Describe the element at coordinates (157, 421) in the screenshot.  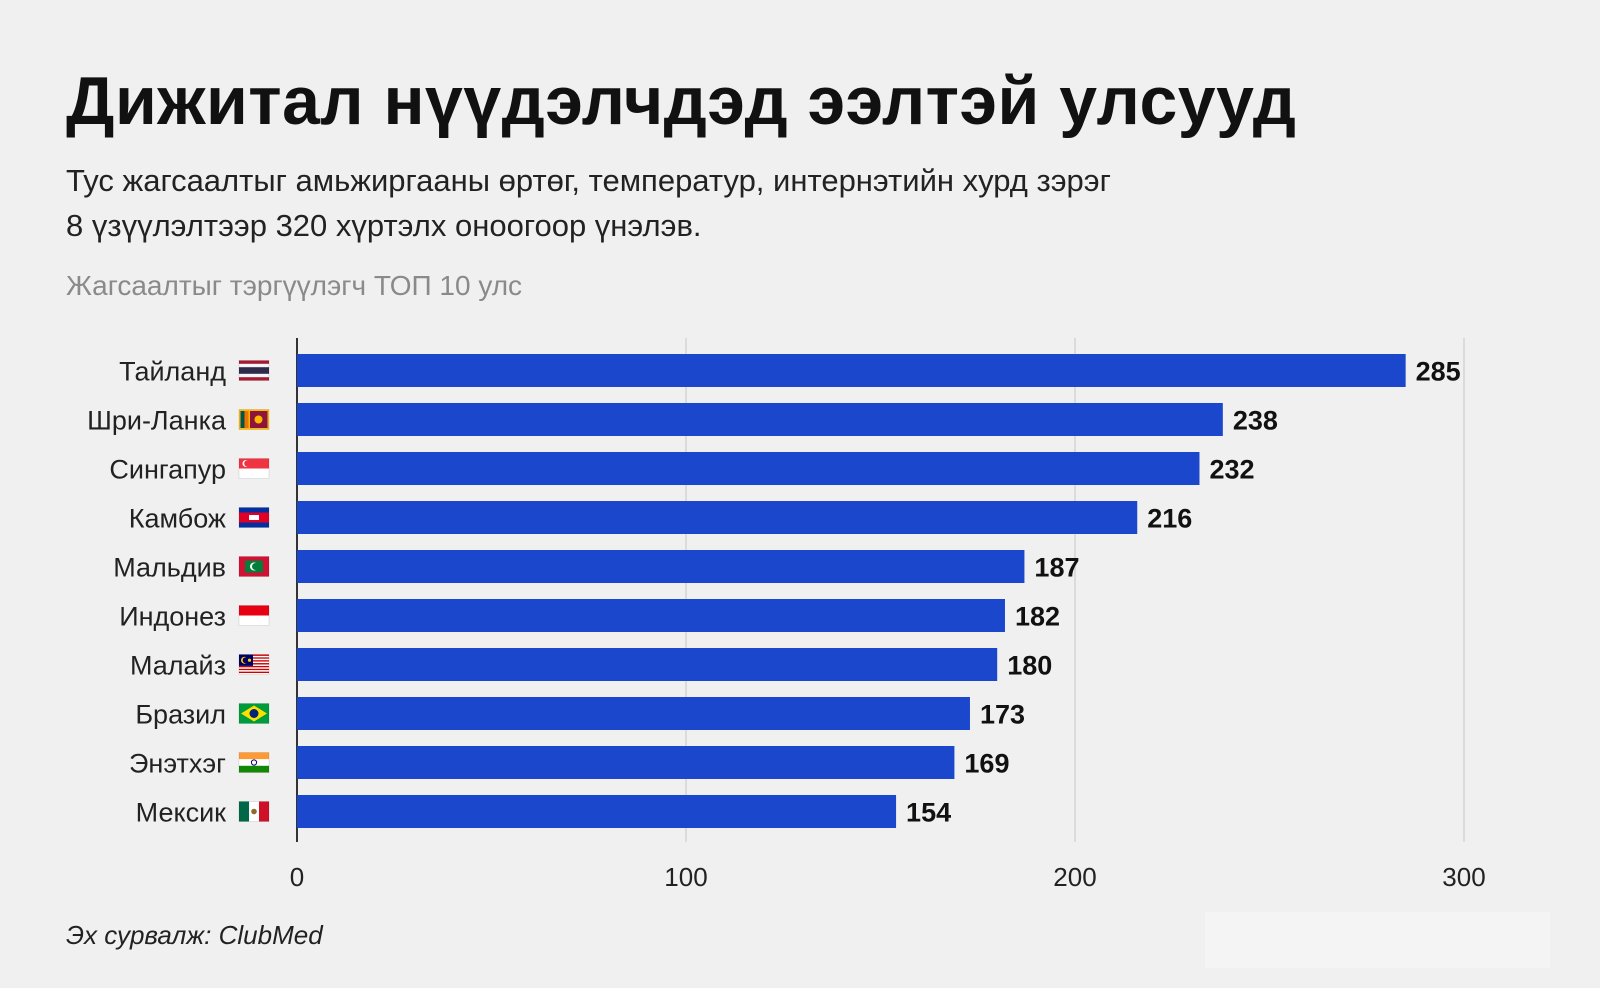
I see `category-label-2: Шри-Ланка` at that location.